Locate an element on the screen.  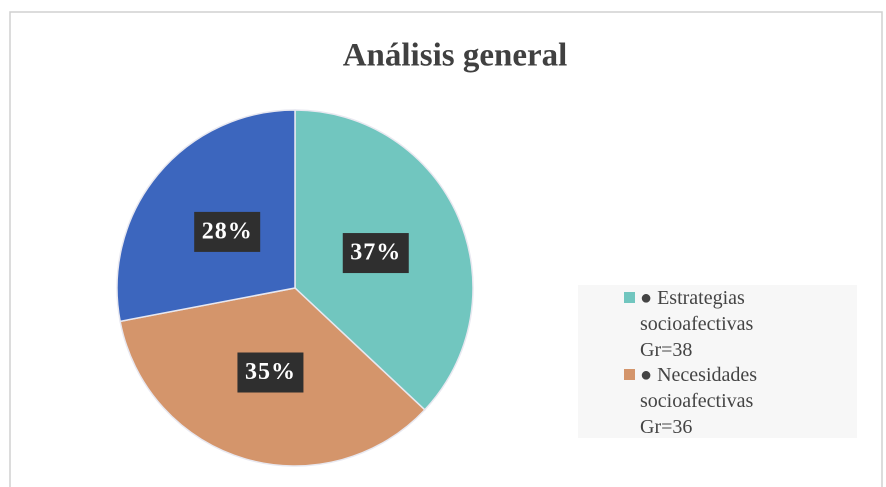
data-label: 28% is located at coordinates (227, 231).